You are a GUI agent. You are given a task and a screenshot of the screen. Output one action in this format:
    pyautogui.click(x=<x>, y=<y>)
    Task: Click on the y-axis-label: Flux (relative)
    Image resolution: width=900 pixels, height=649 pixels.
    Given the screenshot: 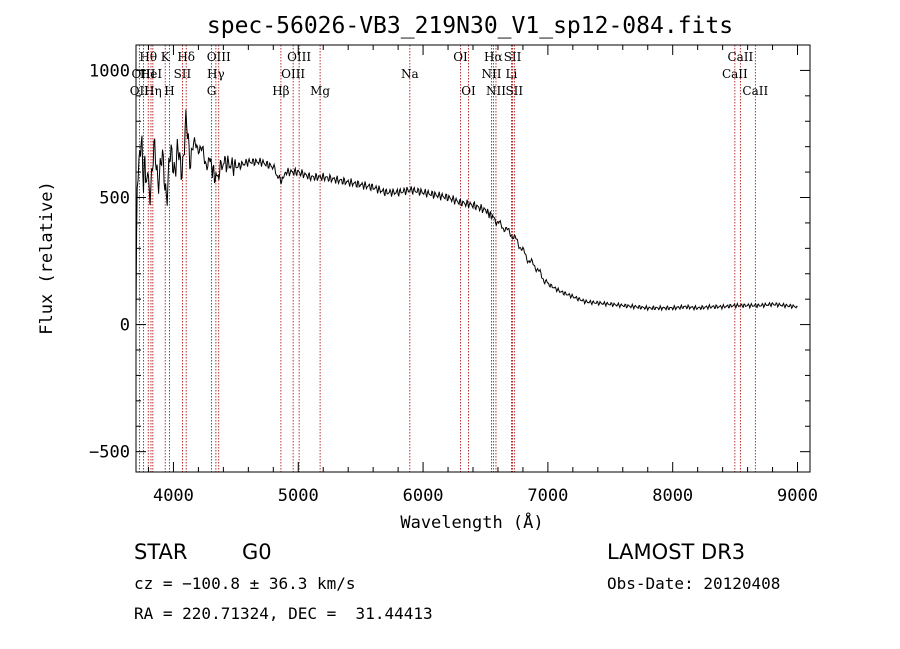 What is the action you would take?
    pyautogui.click(x=47, y=258)
    